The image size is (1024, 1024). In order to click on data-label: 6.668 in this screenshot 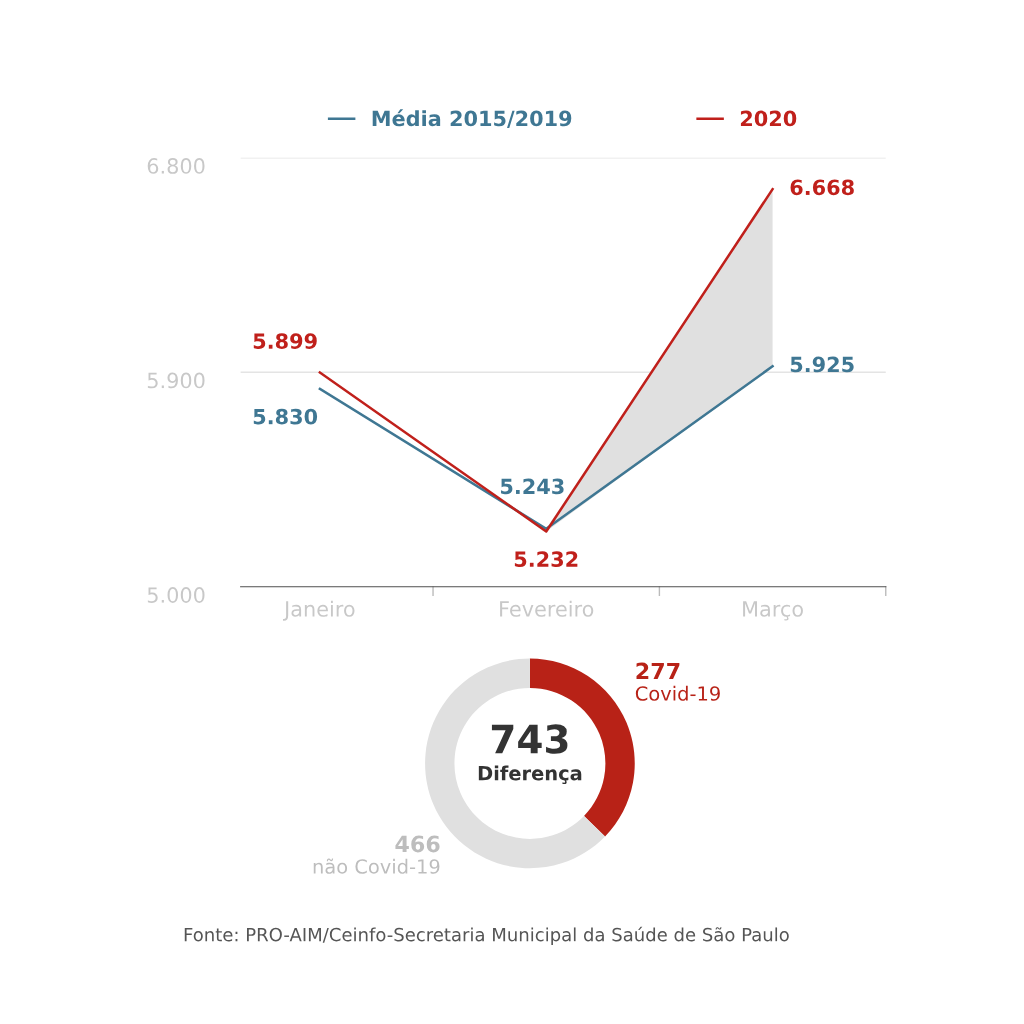, I will do `click(822, 187)`.